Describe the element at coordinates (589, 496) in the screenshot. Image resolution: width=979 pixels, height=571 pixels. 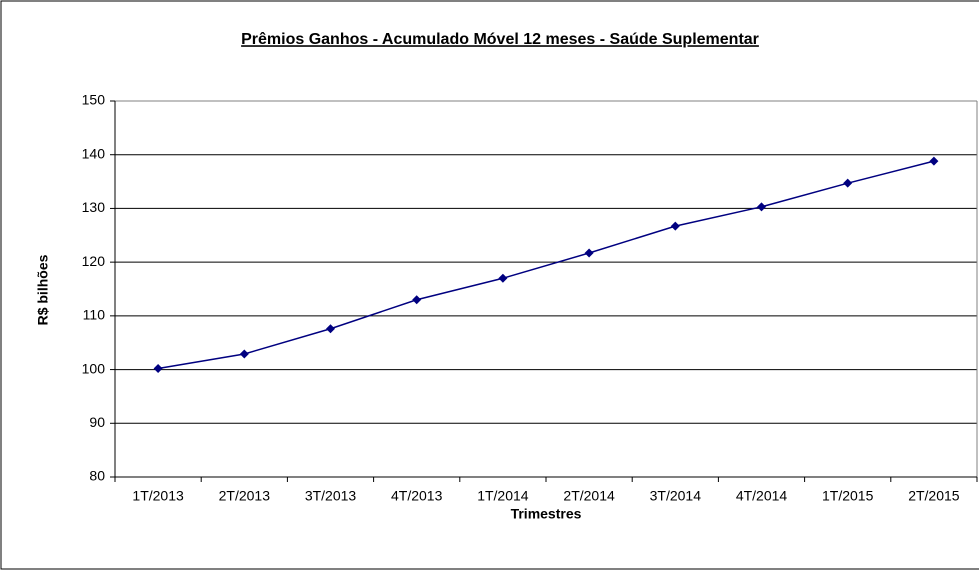
I see `x-tick-label: 2T/2014` at that location.